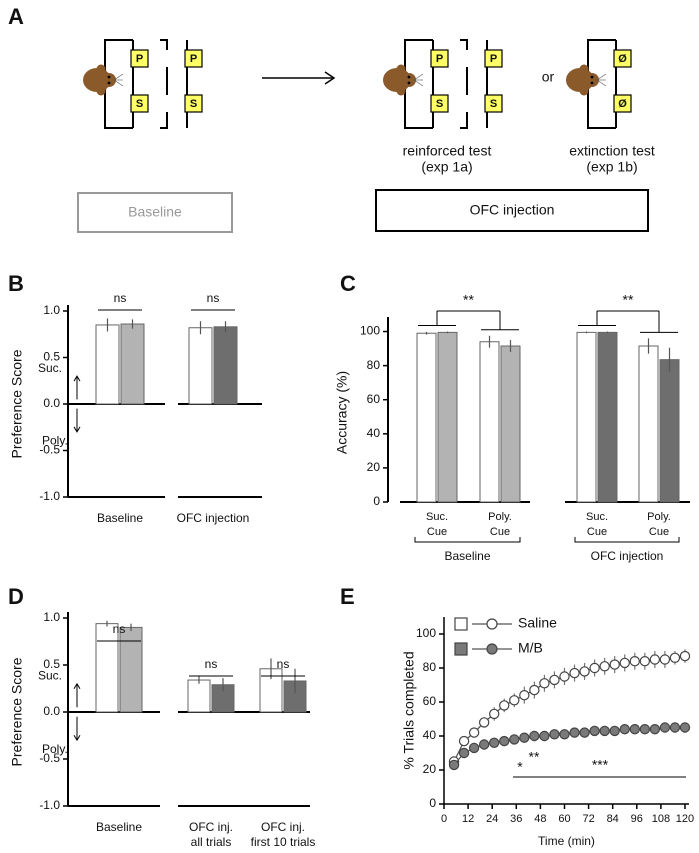 The height and width of the screenshot is (853, 699). Describe the element at coordinates (49, 450) in the screenshot. I see `y-tick-label: -0.5` at that location.